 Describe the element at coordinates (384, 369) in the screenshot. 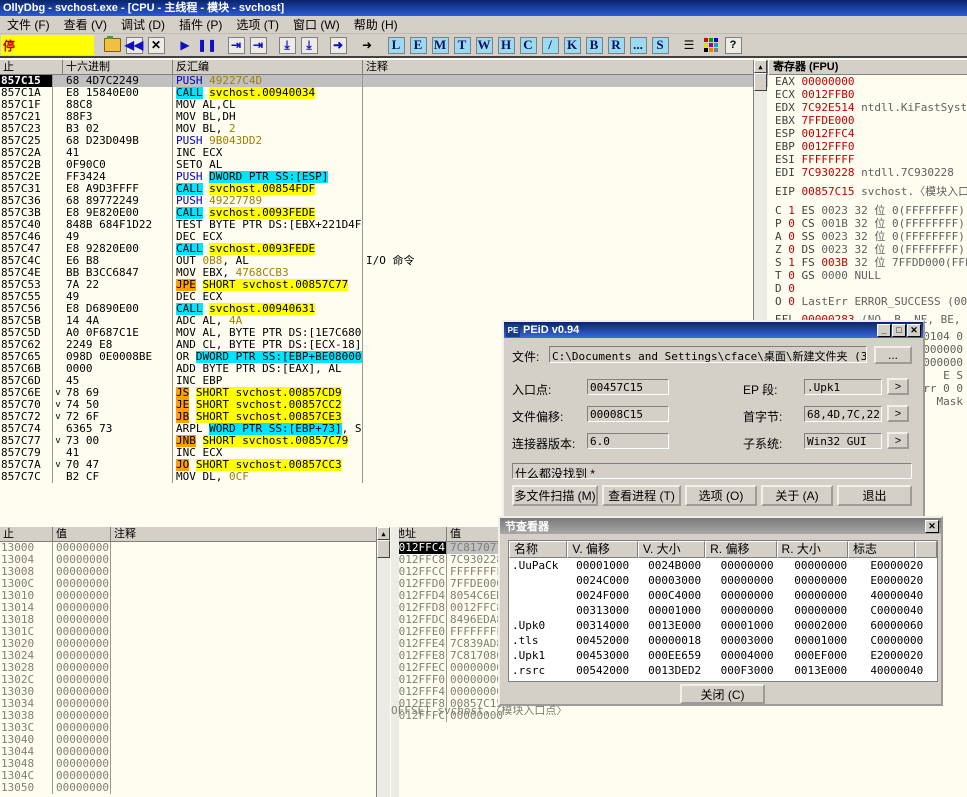

I see `disassembly-row: 857C6B 0000 ADD BYTE PTR DS:[EAX], AL` at that location.